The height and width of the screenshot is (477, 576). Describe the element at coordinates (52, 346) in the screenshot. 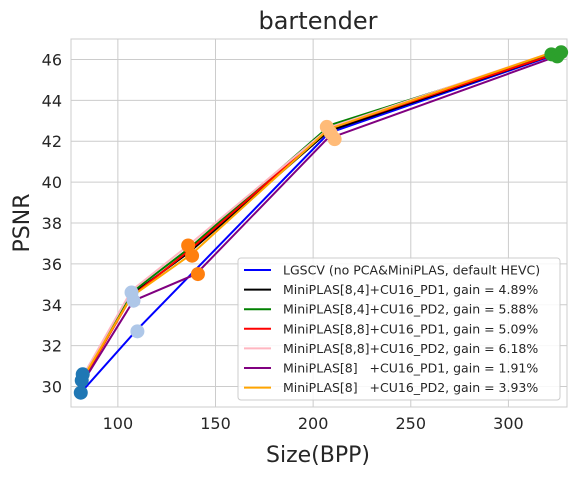

I see `y-tick-label: 32` at that location.